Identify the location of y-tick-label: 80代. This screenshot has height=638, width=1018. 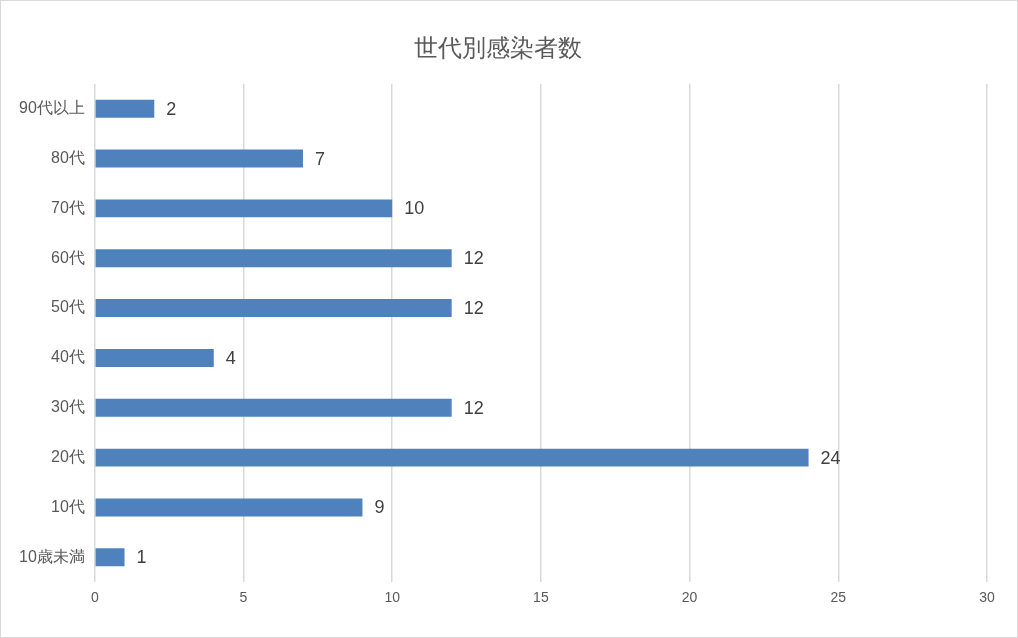
(68, 157).